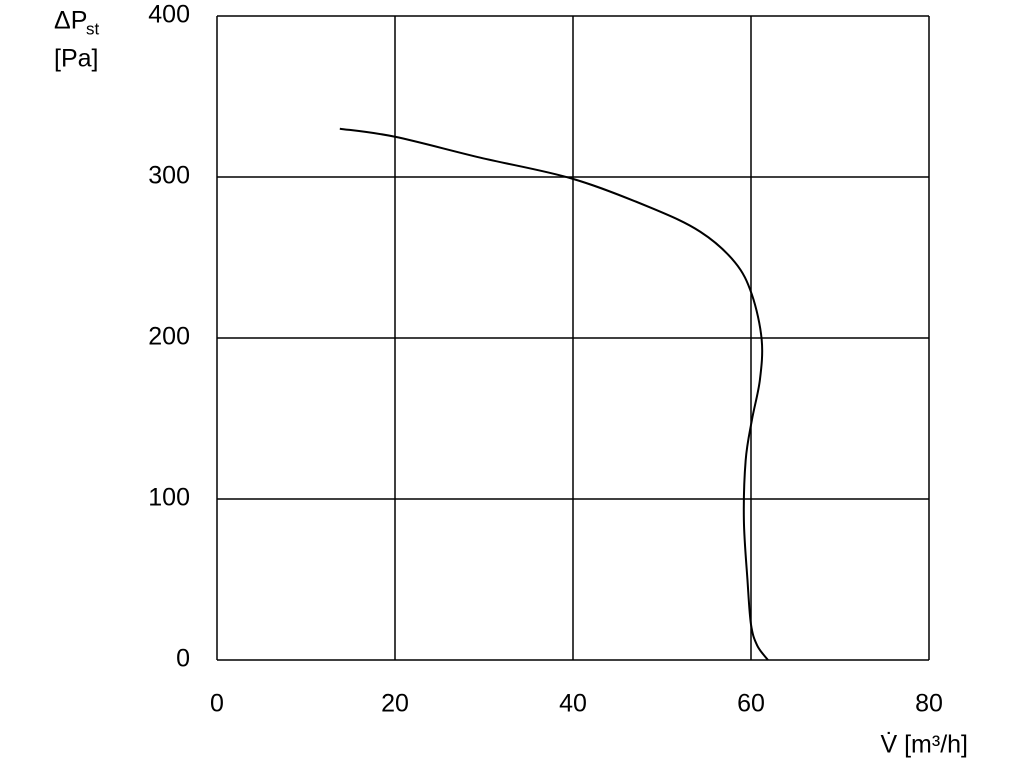 This screenshot has height=768, width=1024. I want to click on x-tick-label: 80, so click(929, 704).